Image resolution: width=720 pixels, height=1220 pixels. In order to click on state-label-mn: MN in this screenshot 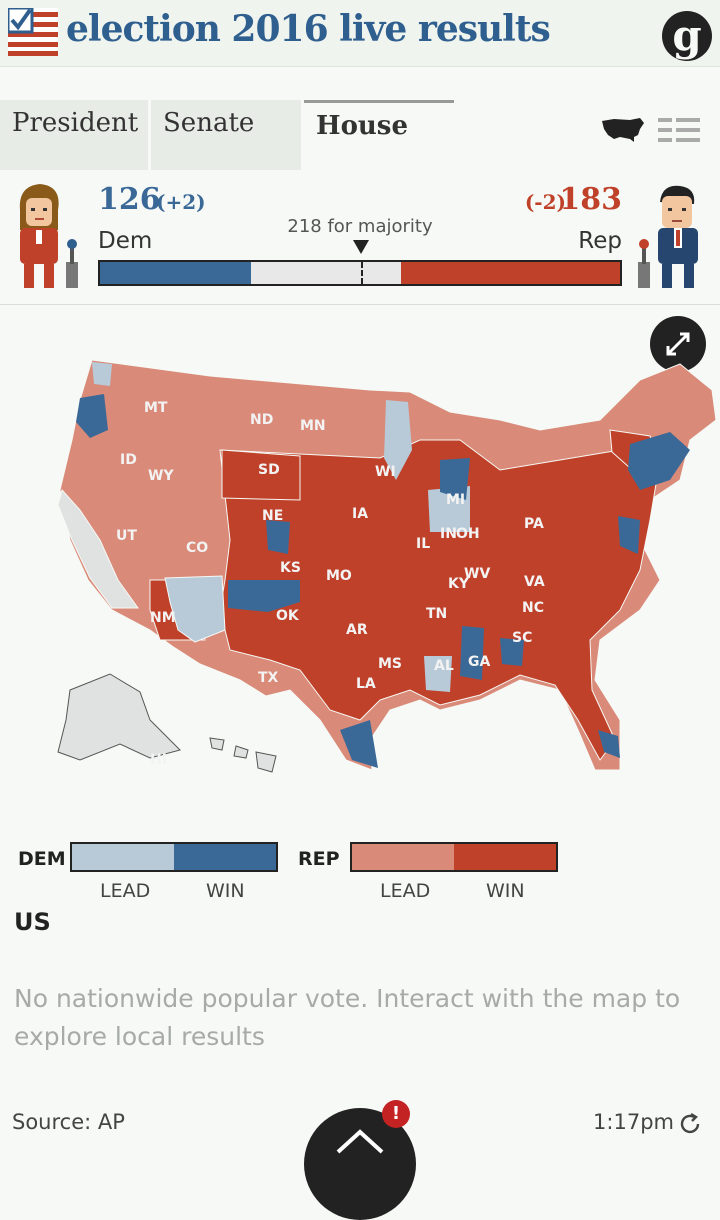, I will do `click(313, 426)`.